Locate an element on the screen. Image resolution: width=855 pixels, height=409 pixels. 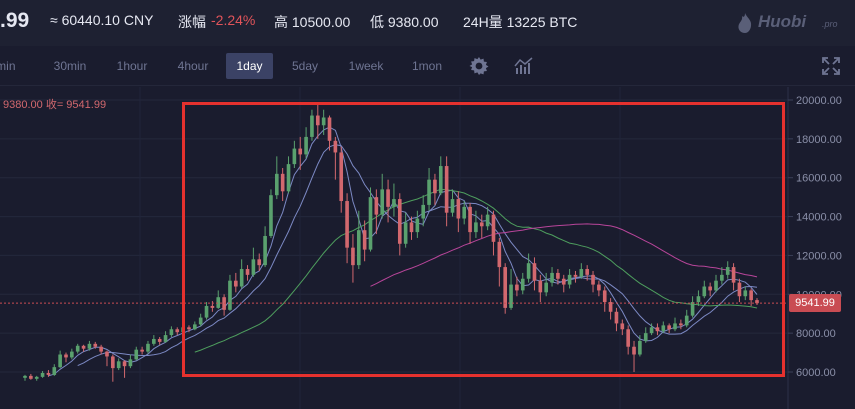
ohlc-legend: 9380.00 收= 9541.99 is located at coordinates (55, 105).